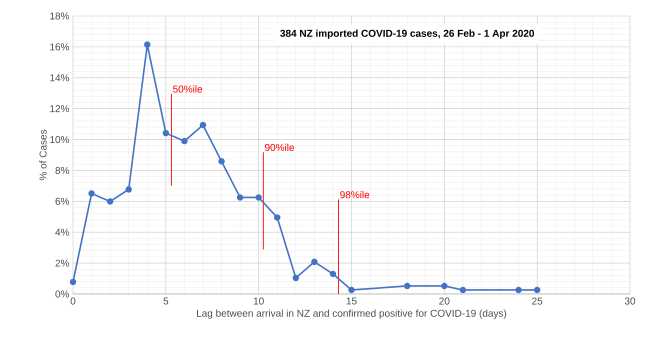 Image resolution: width=648 pixels, height=350 pixels. What do you see at coordinates (355, 194) in the screenshot?
I see `ref-line-label: 98%ile` at bounding box center [355, 194].